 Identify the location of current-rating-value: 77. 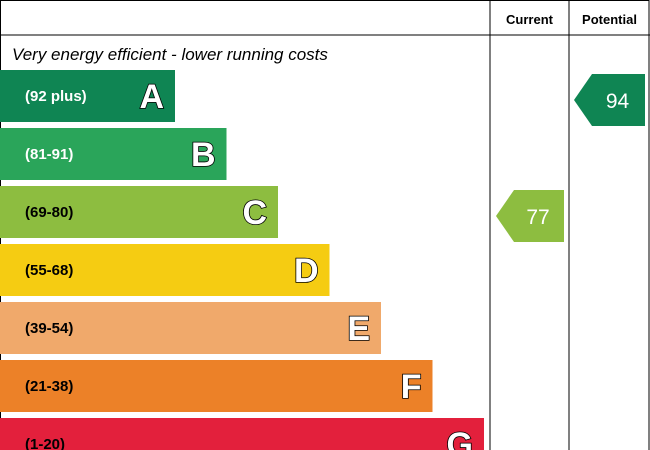
(537, 217).